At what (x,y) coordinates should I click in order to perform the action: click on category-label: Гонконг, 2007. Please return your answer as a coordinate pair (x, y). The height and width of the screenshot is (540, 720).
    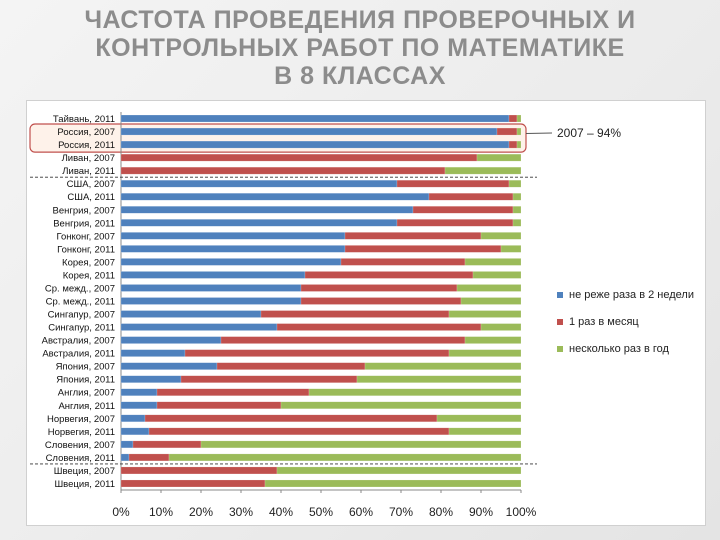
    Looking at the image, I should click on (85, 236).